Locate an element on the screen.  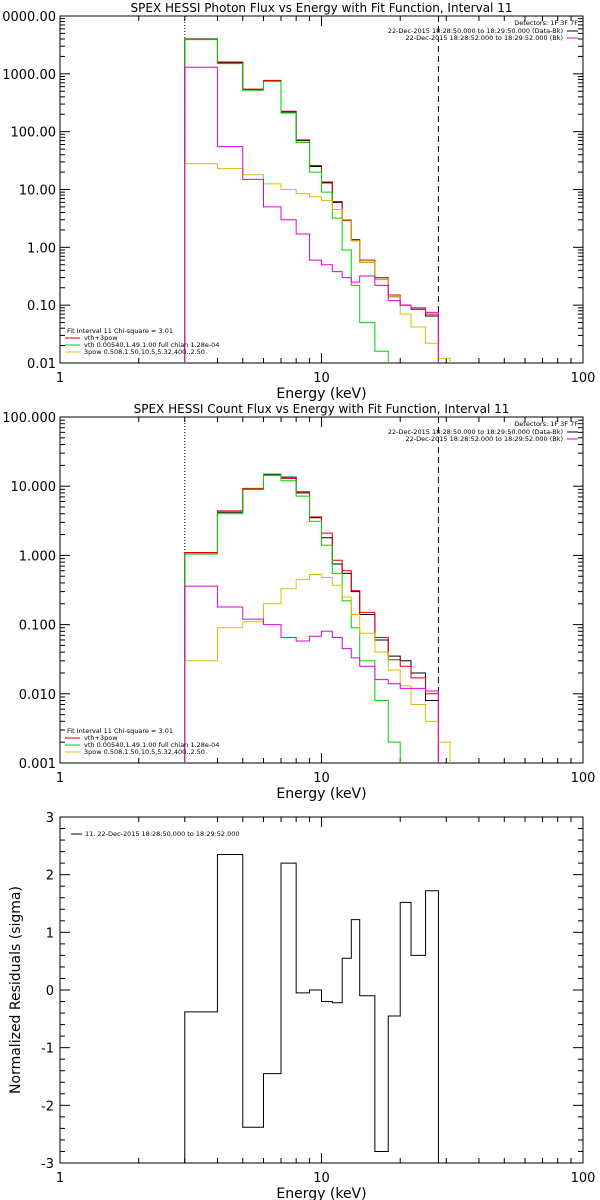
y-tick-label: 1 is located at coordinates (50, 933).